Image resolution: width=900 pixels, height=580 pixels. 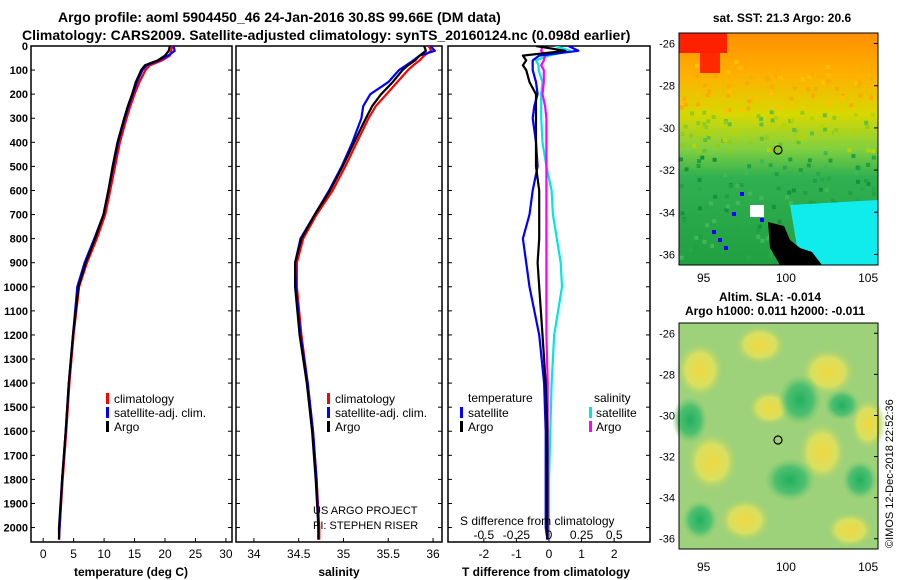 I want to click on legend-swatch-argo, so click(x=328, y=426).